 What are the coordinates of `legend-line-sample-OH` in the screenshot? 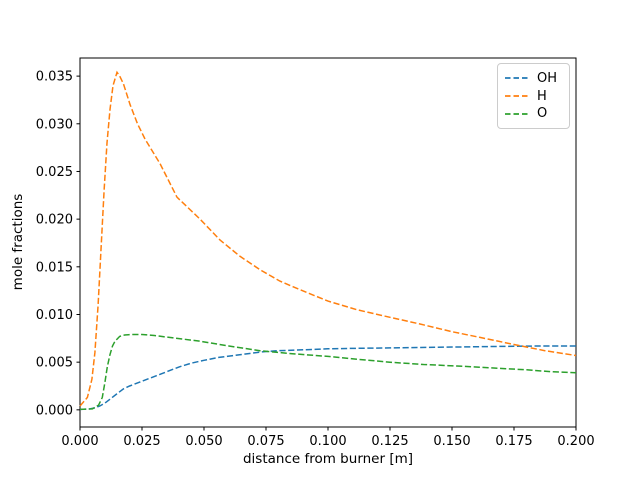 It's located at (517, 78).